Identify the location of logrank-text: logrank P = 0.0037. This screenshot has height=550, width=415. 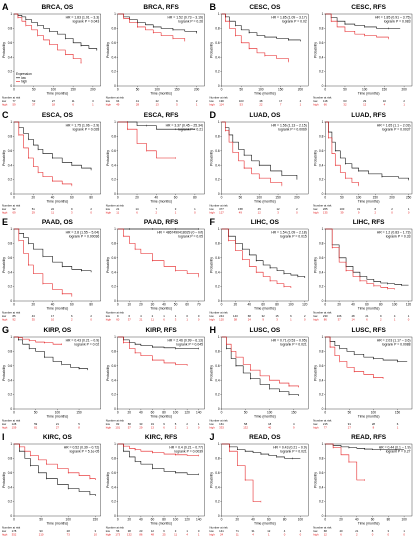
(396, 130).